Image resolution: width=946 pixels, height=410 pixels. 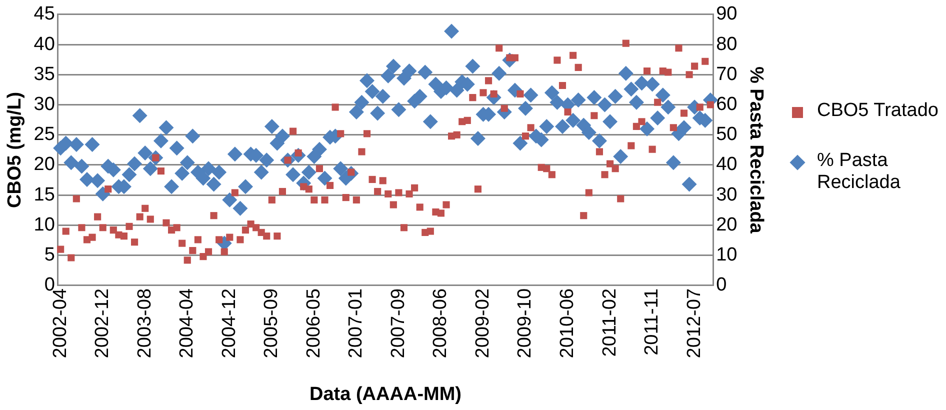 What do you see at coordinates (356, 323) in the screenshot?
I see `x-tick-label: 2007-01` at bounding box center [356, 323].